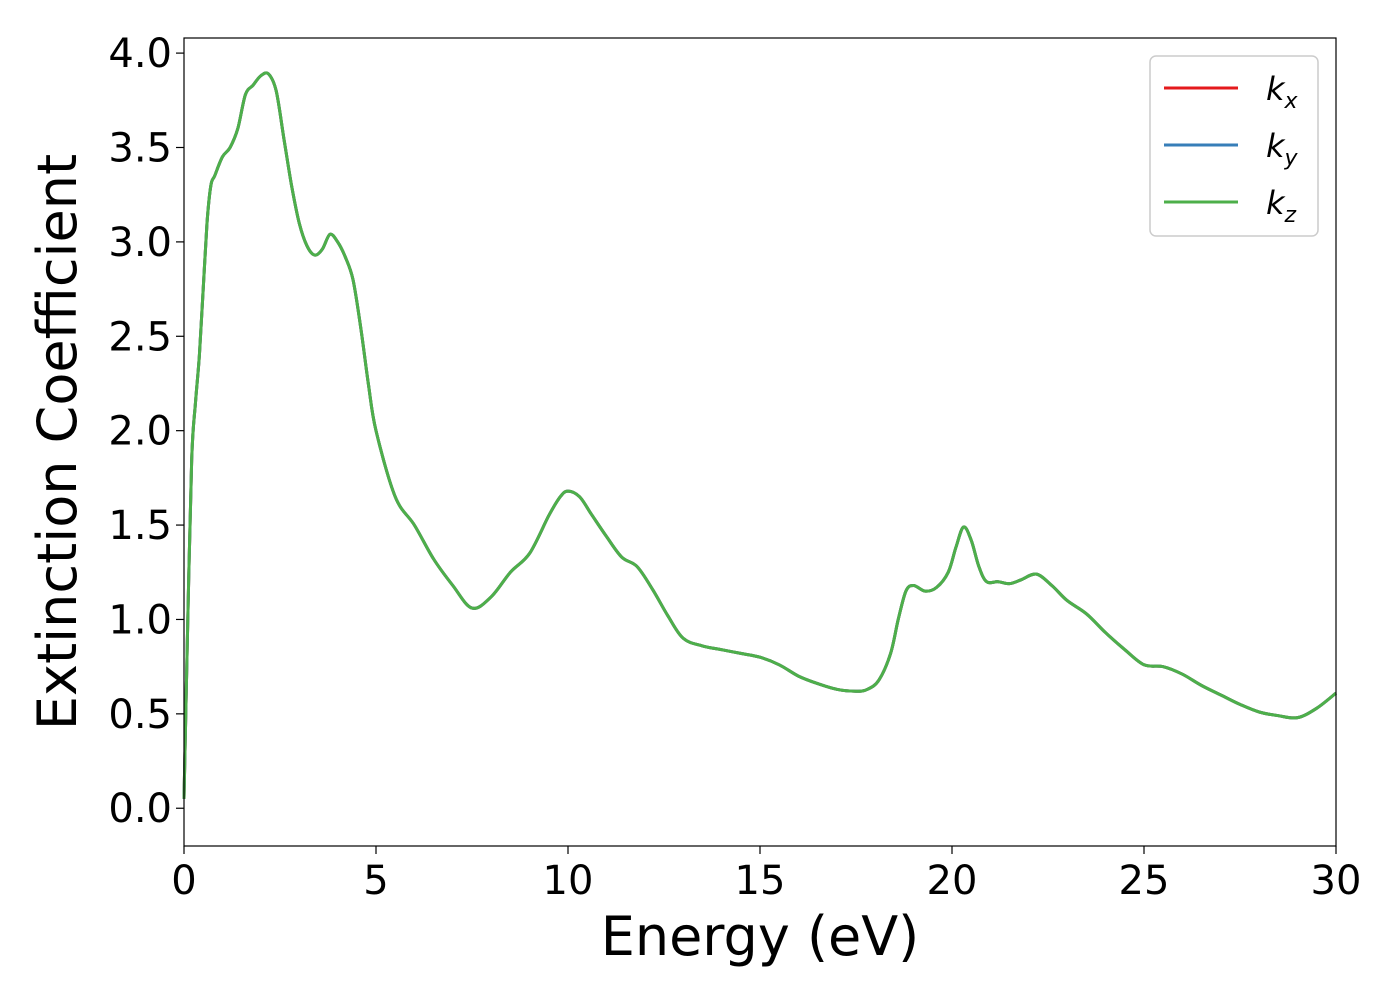 This screenshot has height=1000, width=1400. I want to click on y-axis-ticks: 0.0 0.5 1.0 1.5 2.0 2.5 3.0 3.5 4.0, so click(146, 431).